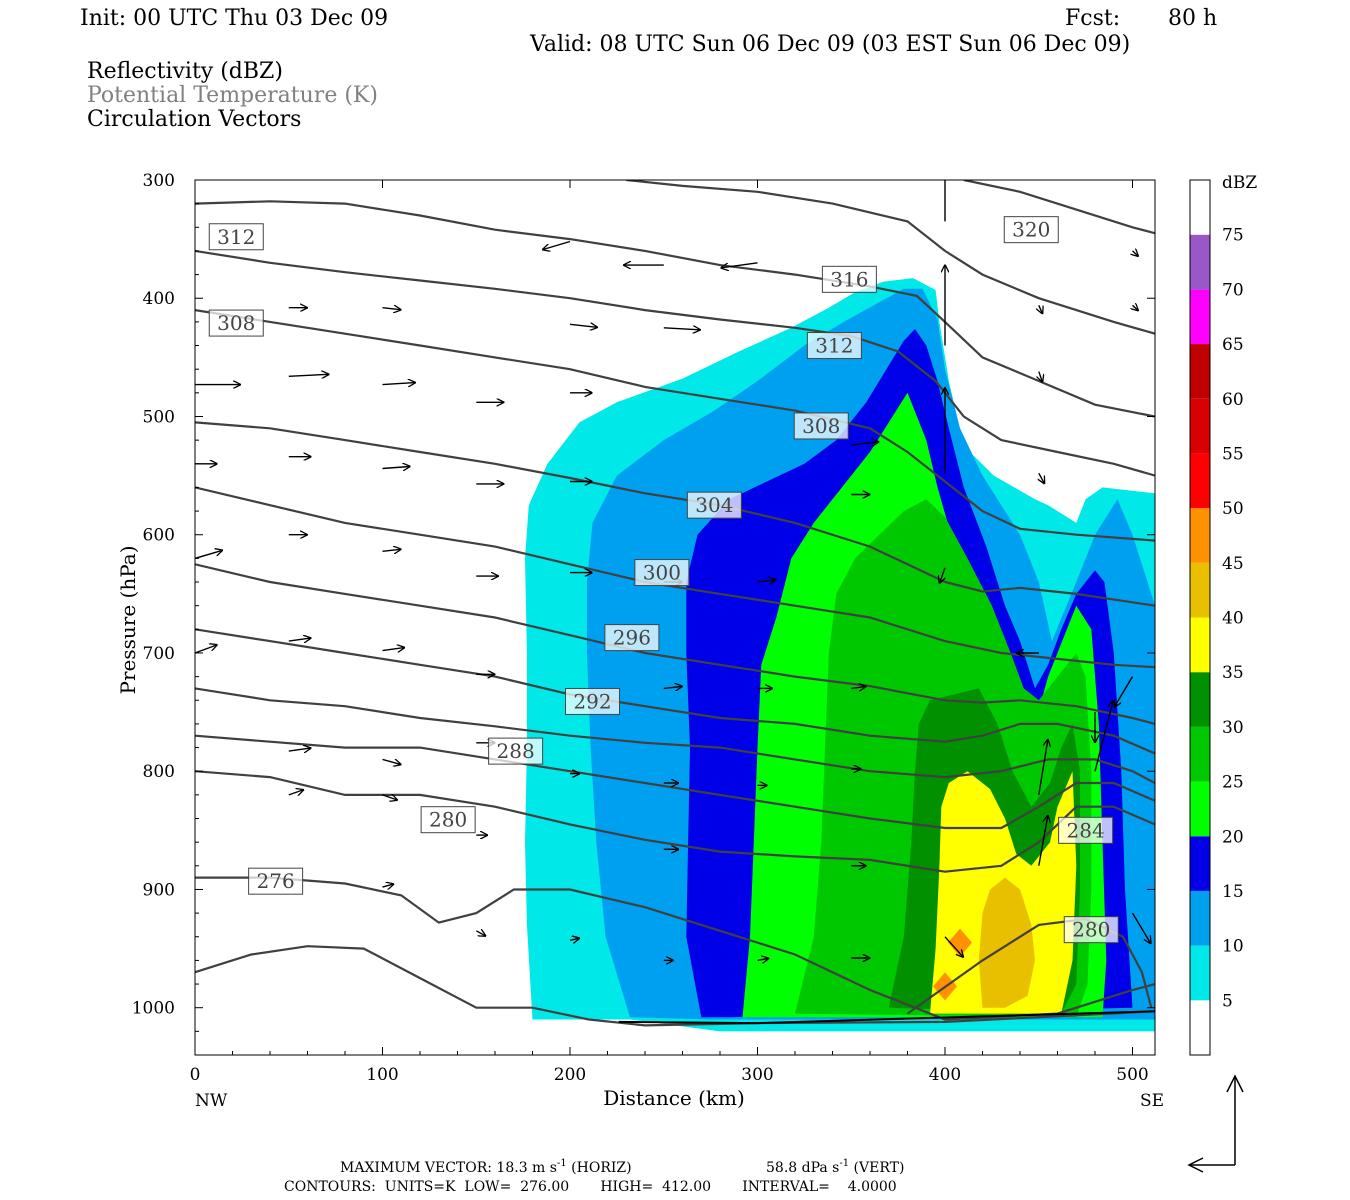 This screenshot has width=1350, height=1200. What do you see at coordinates (232, 95) in the screenshot?
I see `field-potential-temperature: Potential Temperature (K)` at bounding box center [232, 95].